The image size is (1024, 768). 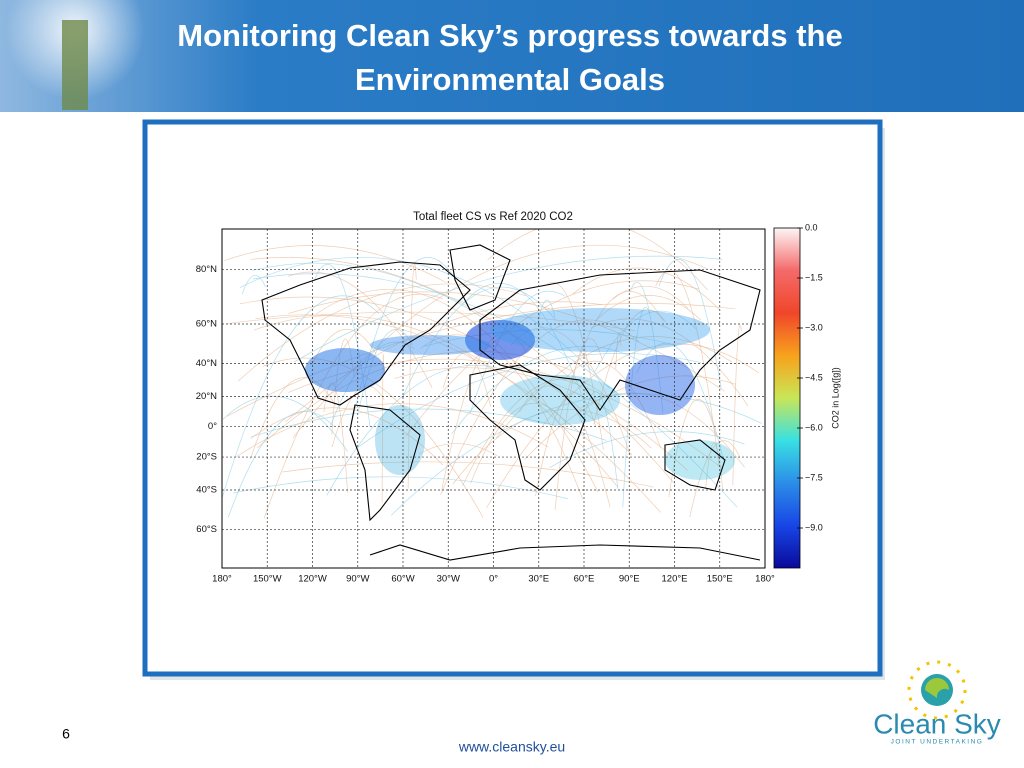 I want to click on x-tick-label: 150°W, so click(x=267, y=579).